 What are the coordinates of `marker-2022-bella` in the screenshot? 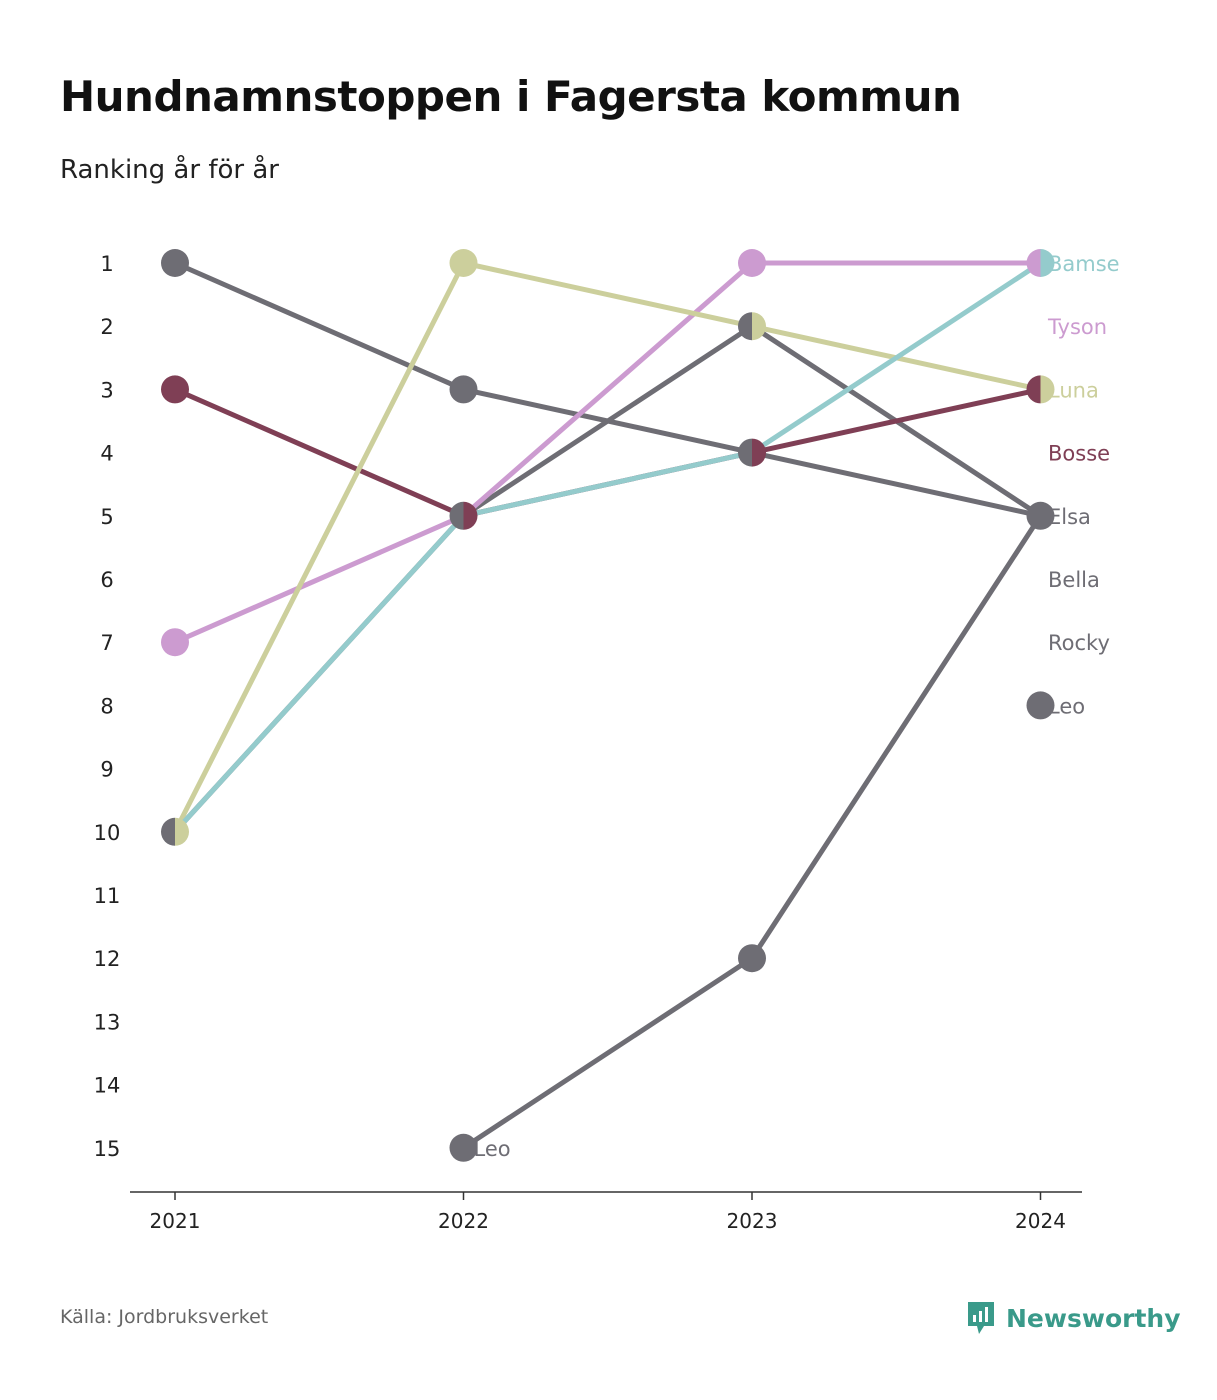 It's located at (463, 389).